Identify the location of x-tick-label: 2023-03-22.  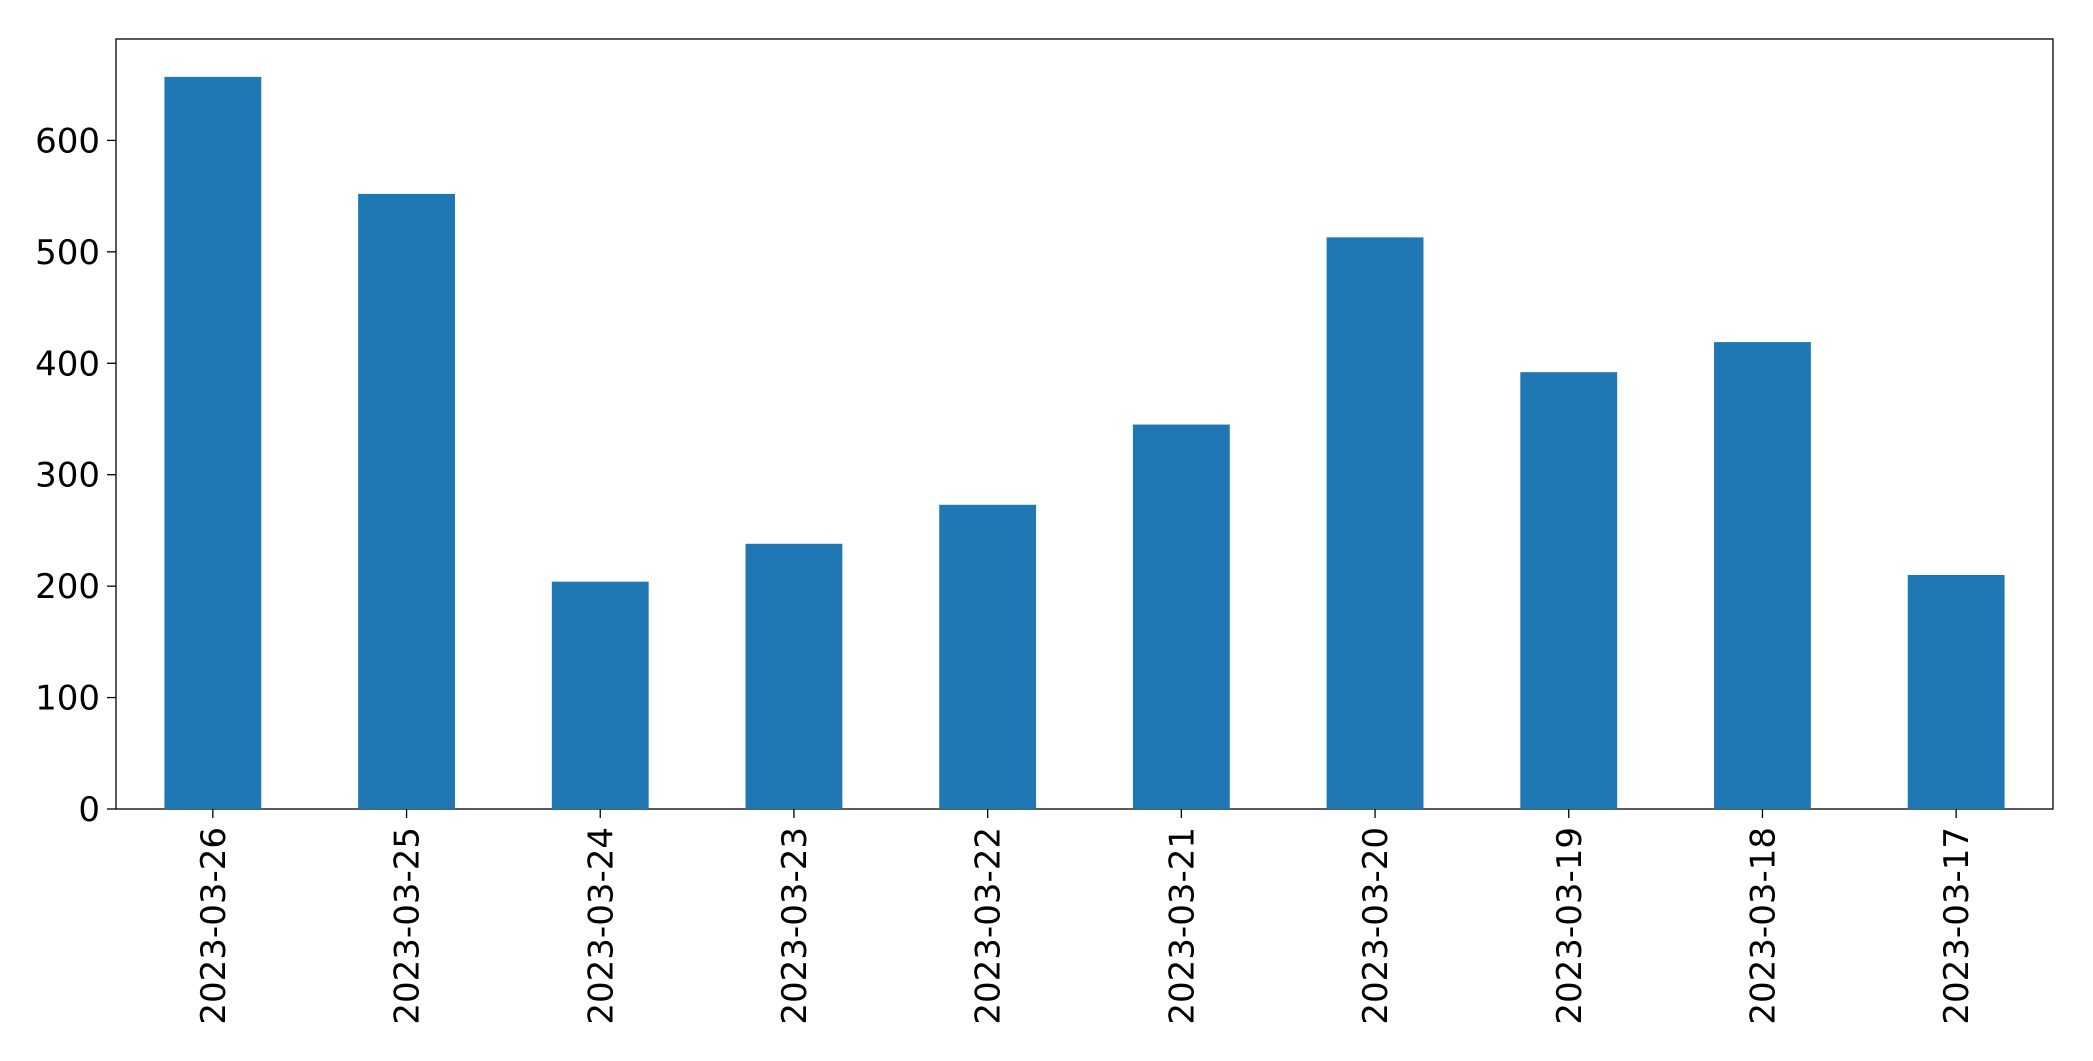
(989, 926).